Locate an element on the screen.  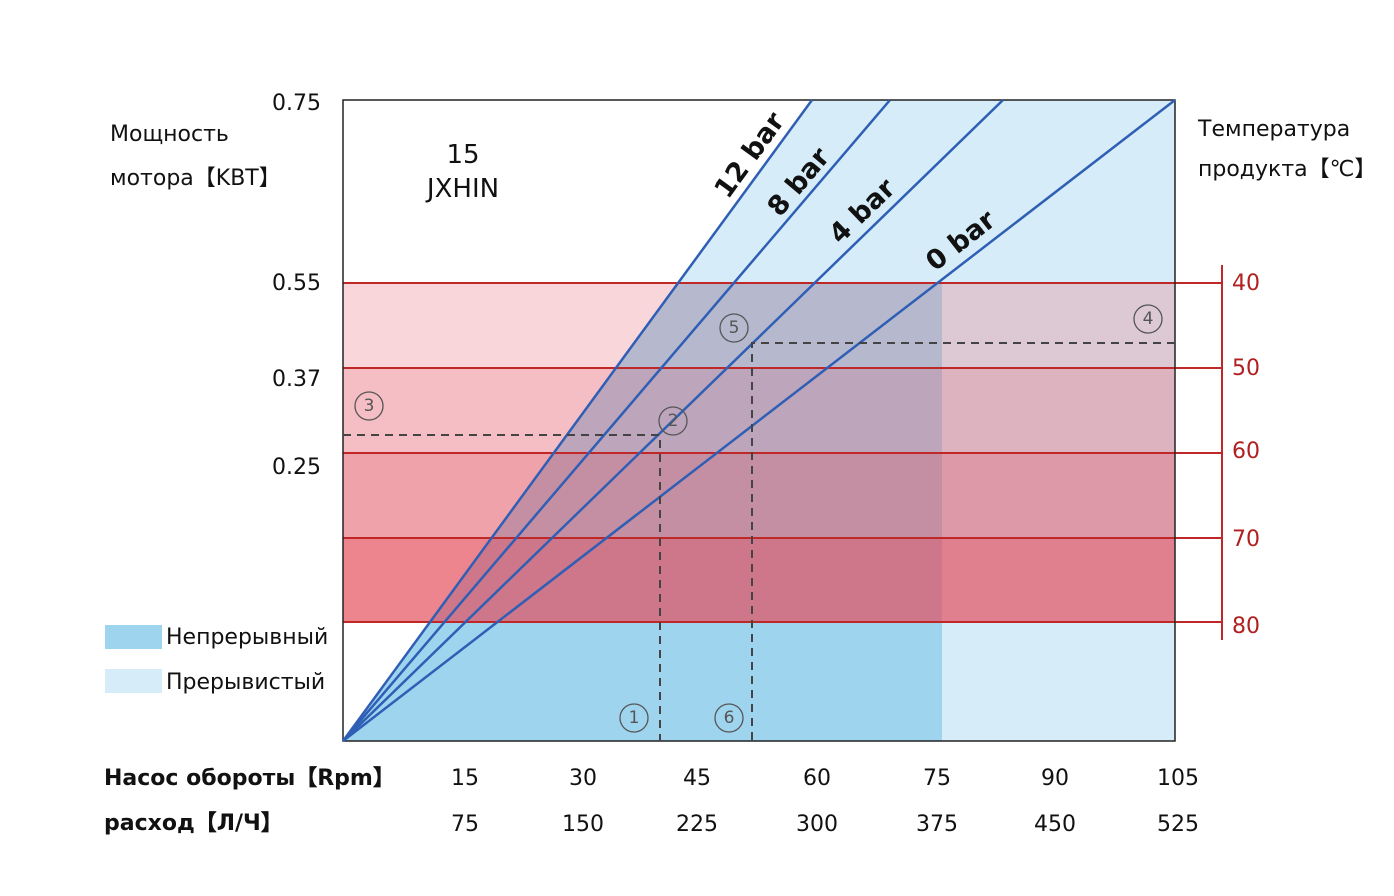
left-axis-label: мотора【KBT】 is located at coordinates (195, 178).